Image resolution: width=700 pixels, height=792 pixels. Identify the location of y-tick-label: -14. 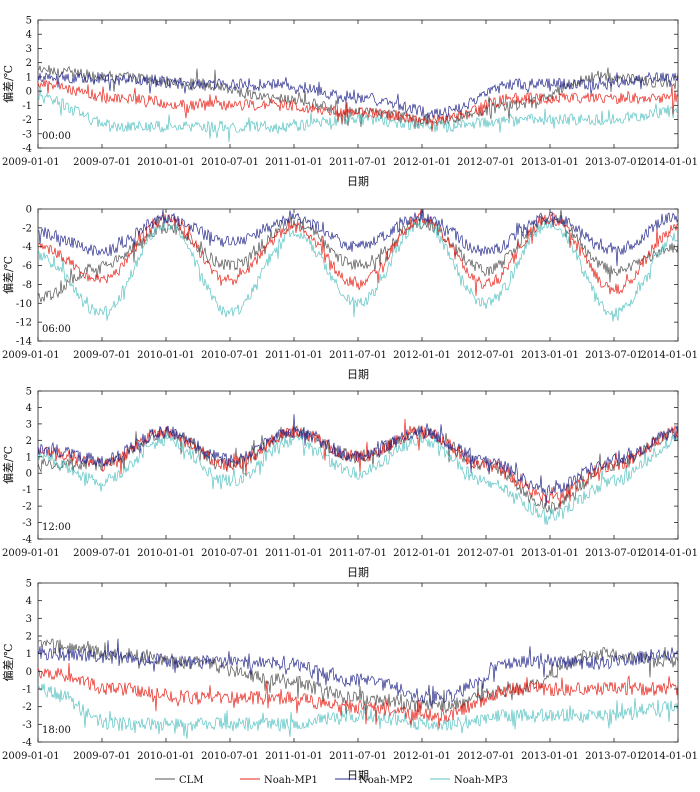
(24, 342).